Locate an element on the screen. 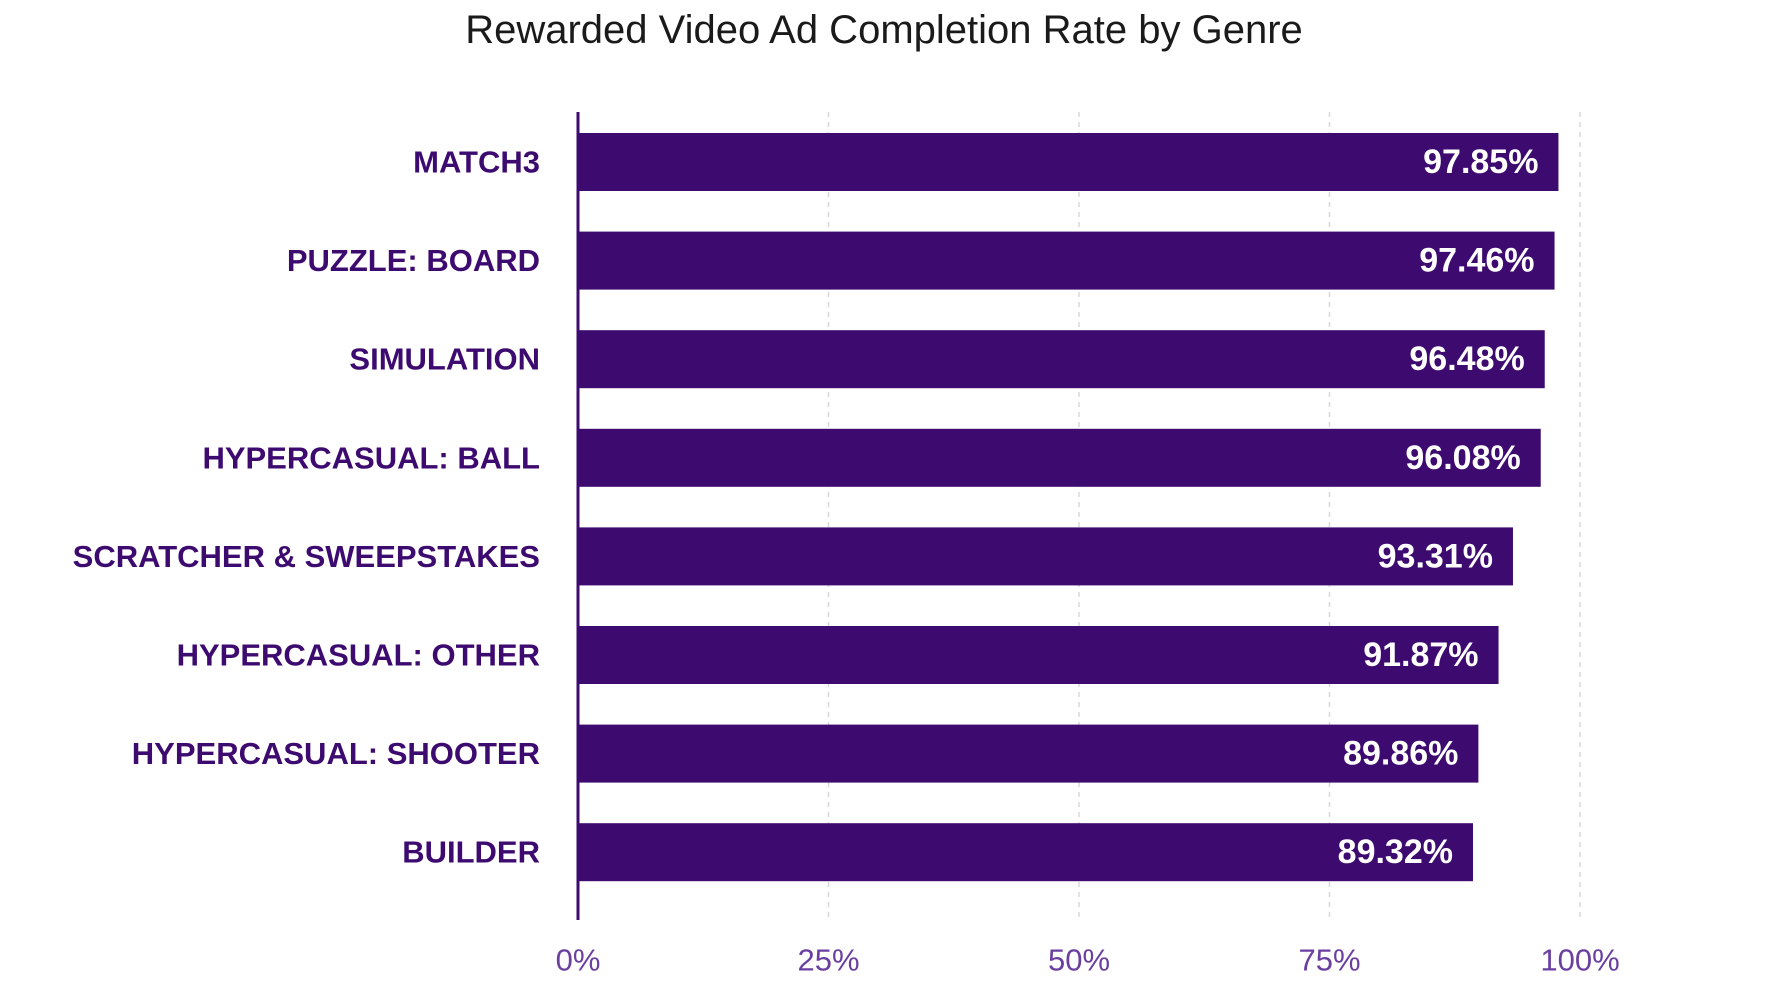  x-tick-label: 75% is located at coordinates (1329, 960).